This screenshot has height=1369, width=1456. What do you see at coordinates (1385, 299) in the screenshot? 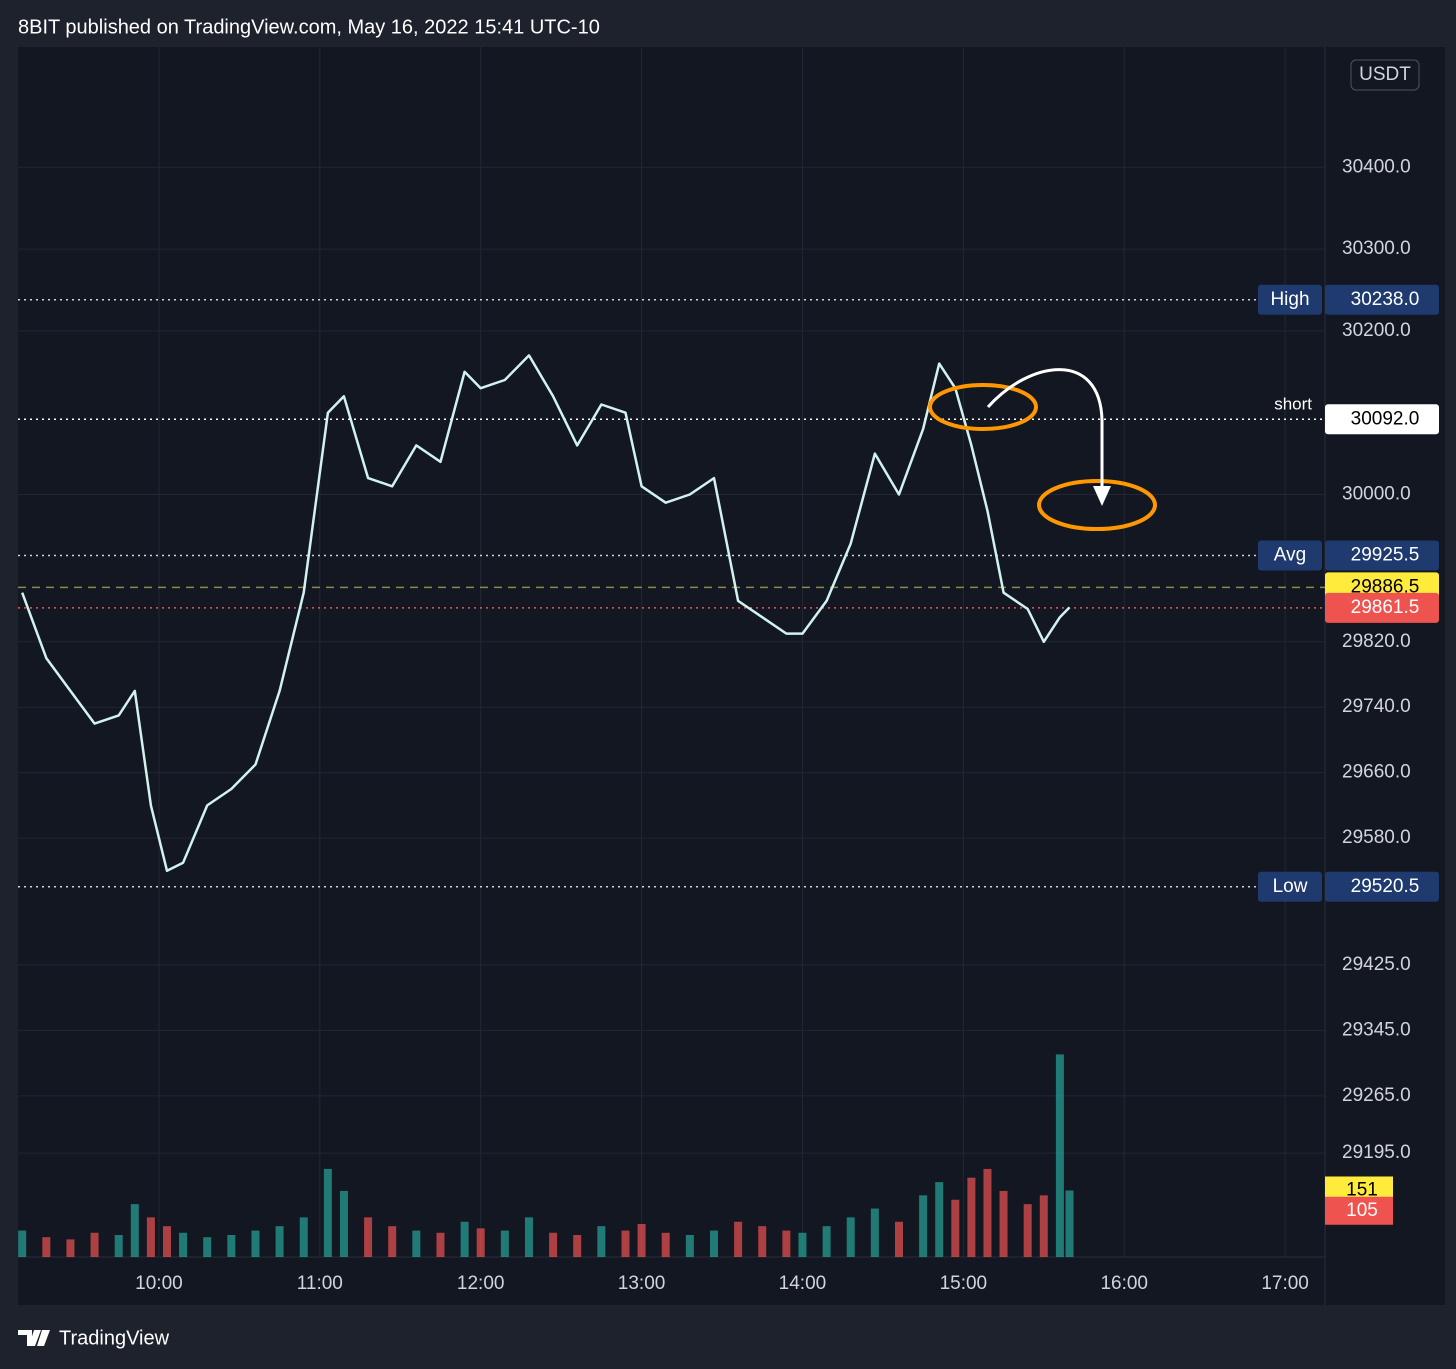
I see `level-price: 30238.0` at bounding box center [1385, 299].